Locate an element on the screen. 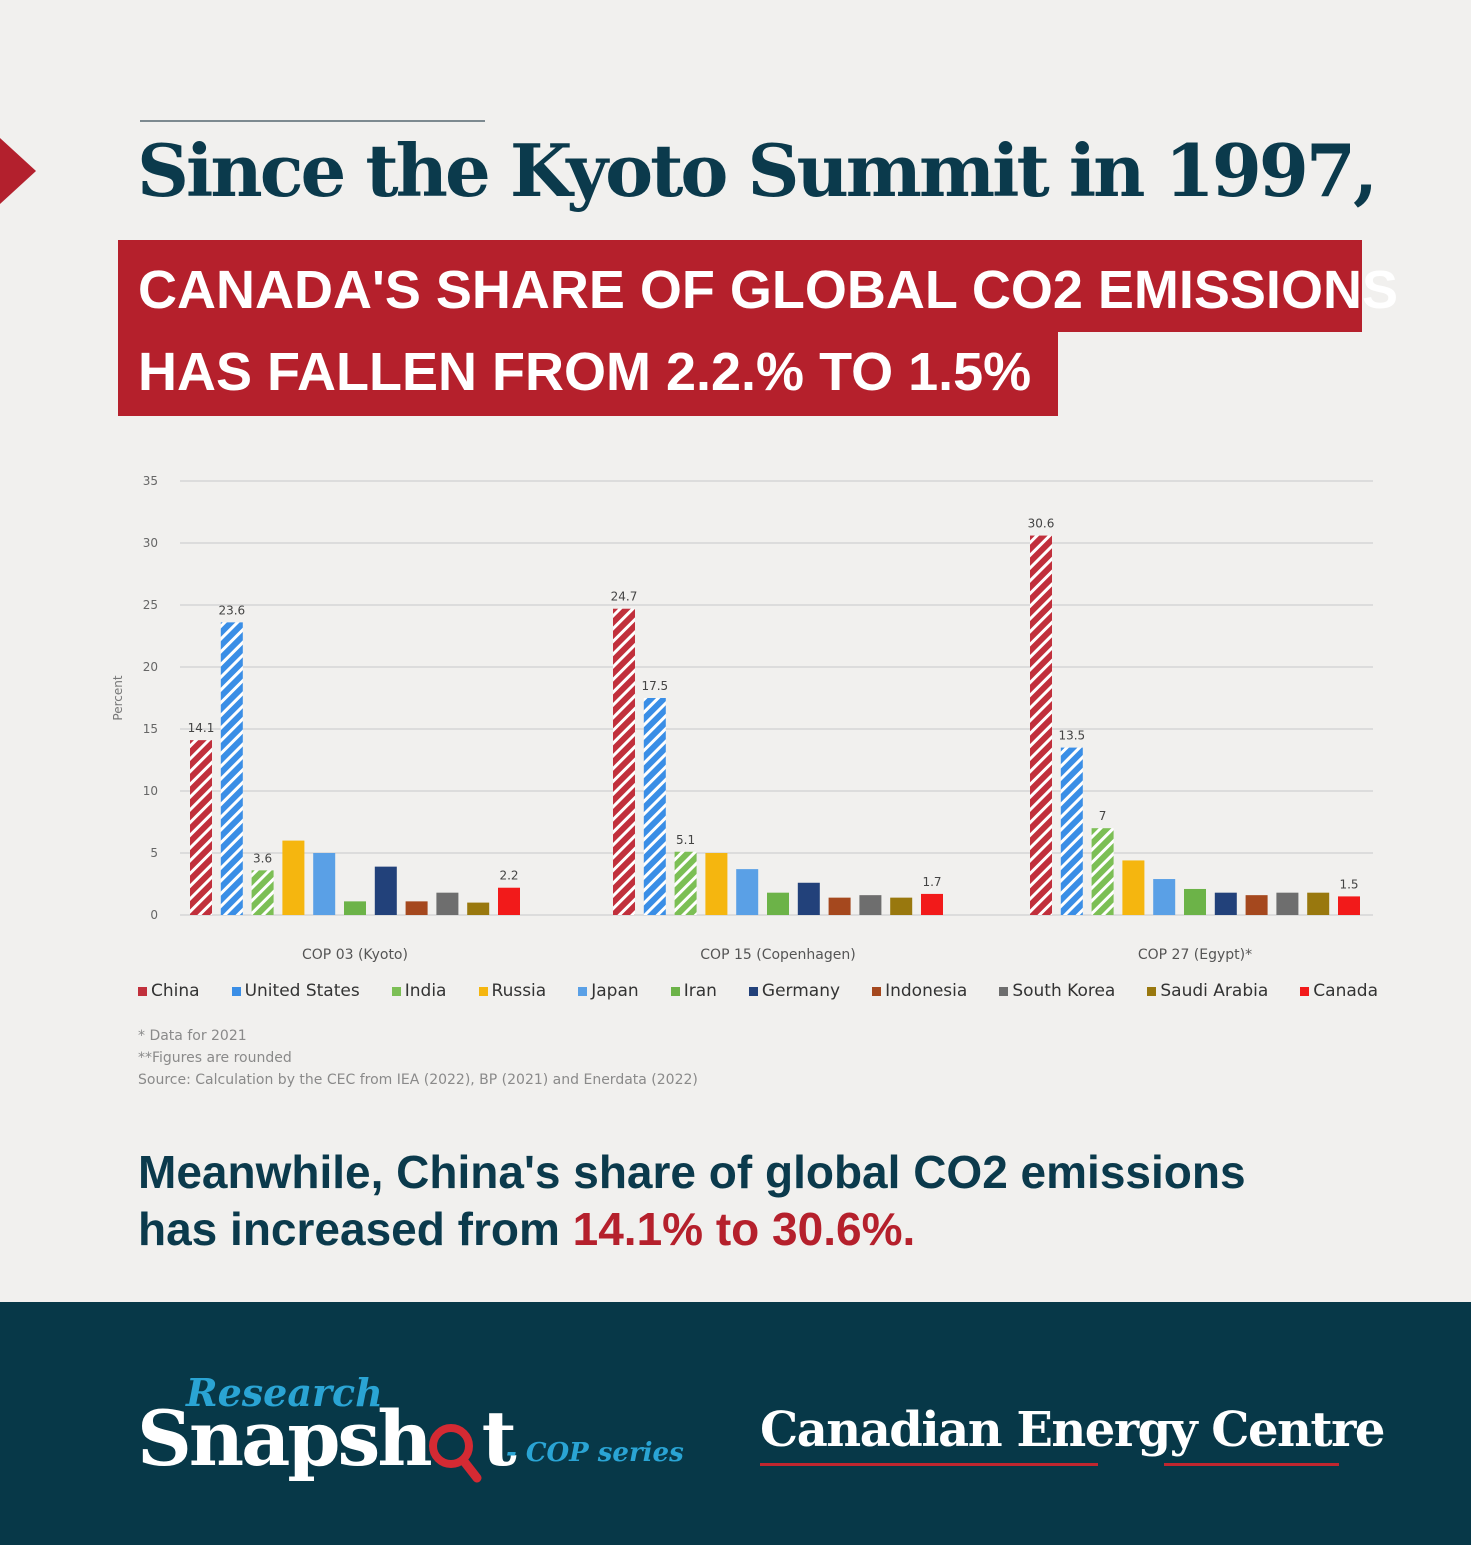 The image size is (1471, 1545). category-label-0: COP 03 (Kyoto) is located at coordinates (355, 955).